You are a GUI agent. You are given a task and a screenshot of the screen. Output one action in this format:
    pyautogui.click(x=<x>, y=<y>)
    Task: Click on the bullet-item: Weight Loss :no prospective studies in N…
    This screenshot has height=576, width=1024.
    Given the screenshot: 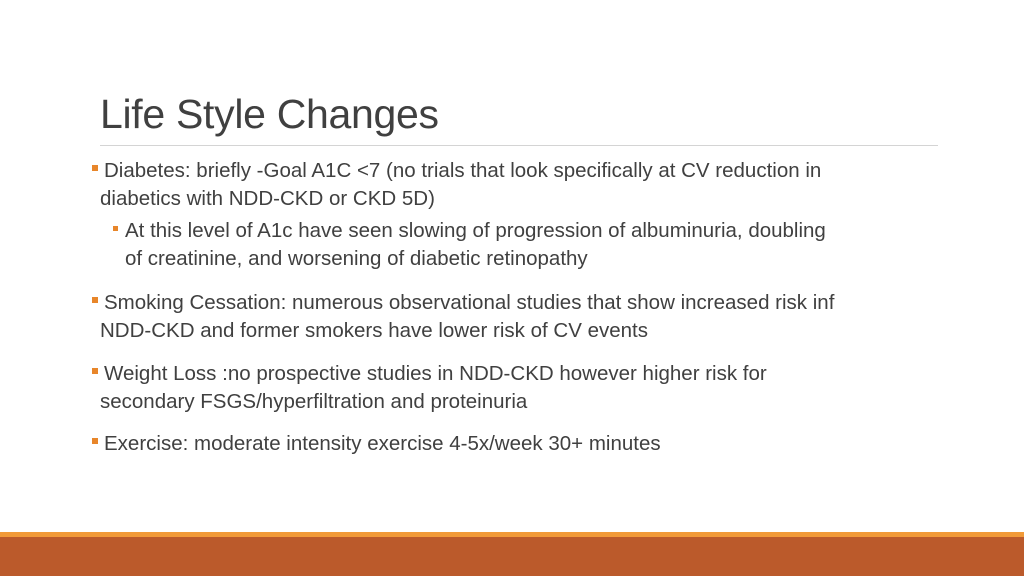 What is the action you would take?
    pyautogui.click(x=429, y=388)
    